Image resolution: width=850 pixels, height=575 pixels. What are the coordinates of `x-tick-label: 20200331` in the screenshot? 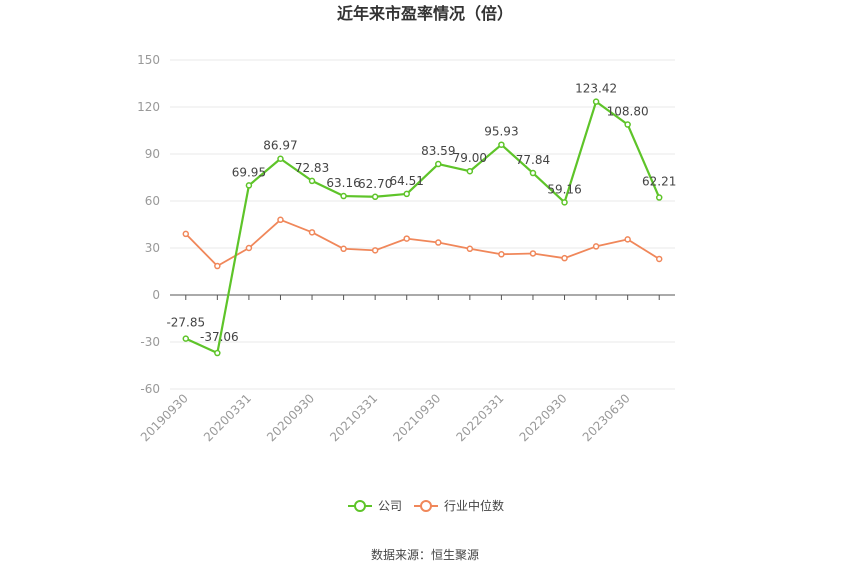 It's located at (227, 417).